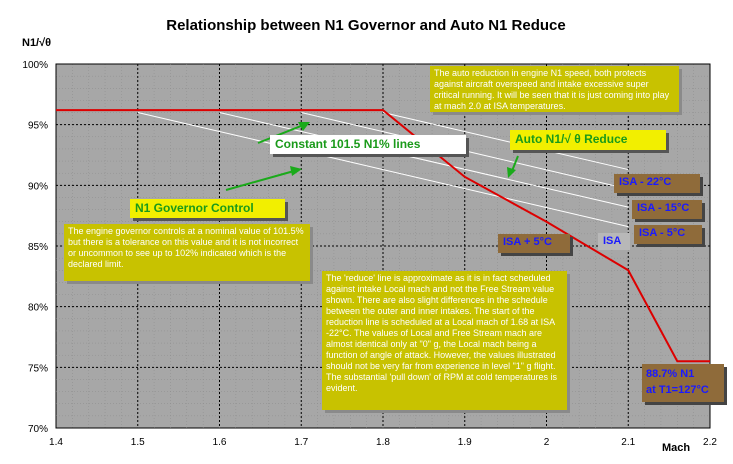  What do you see at coordinates (372, 156) in the screenshot?
I see `arrows-group` at bounding box center [372, 156].